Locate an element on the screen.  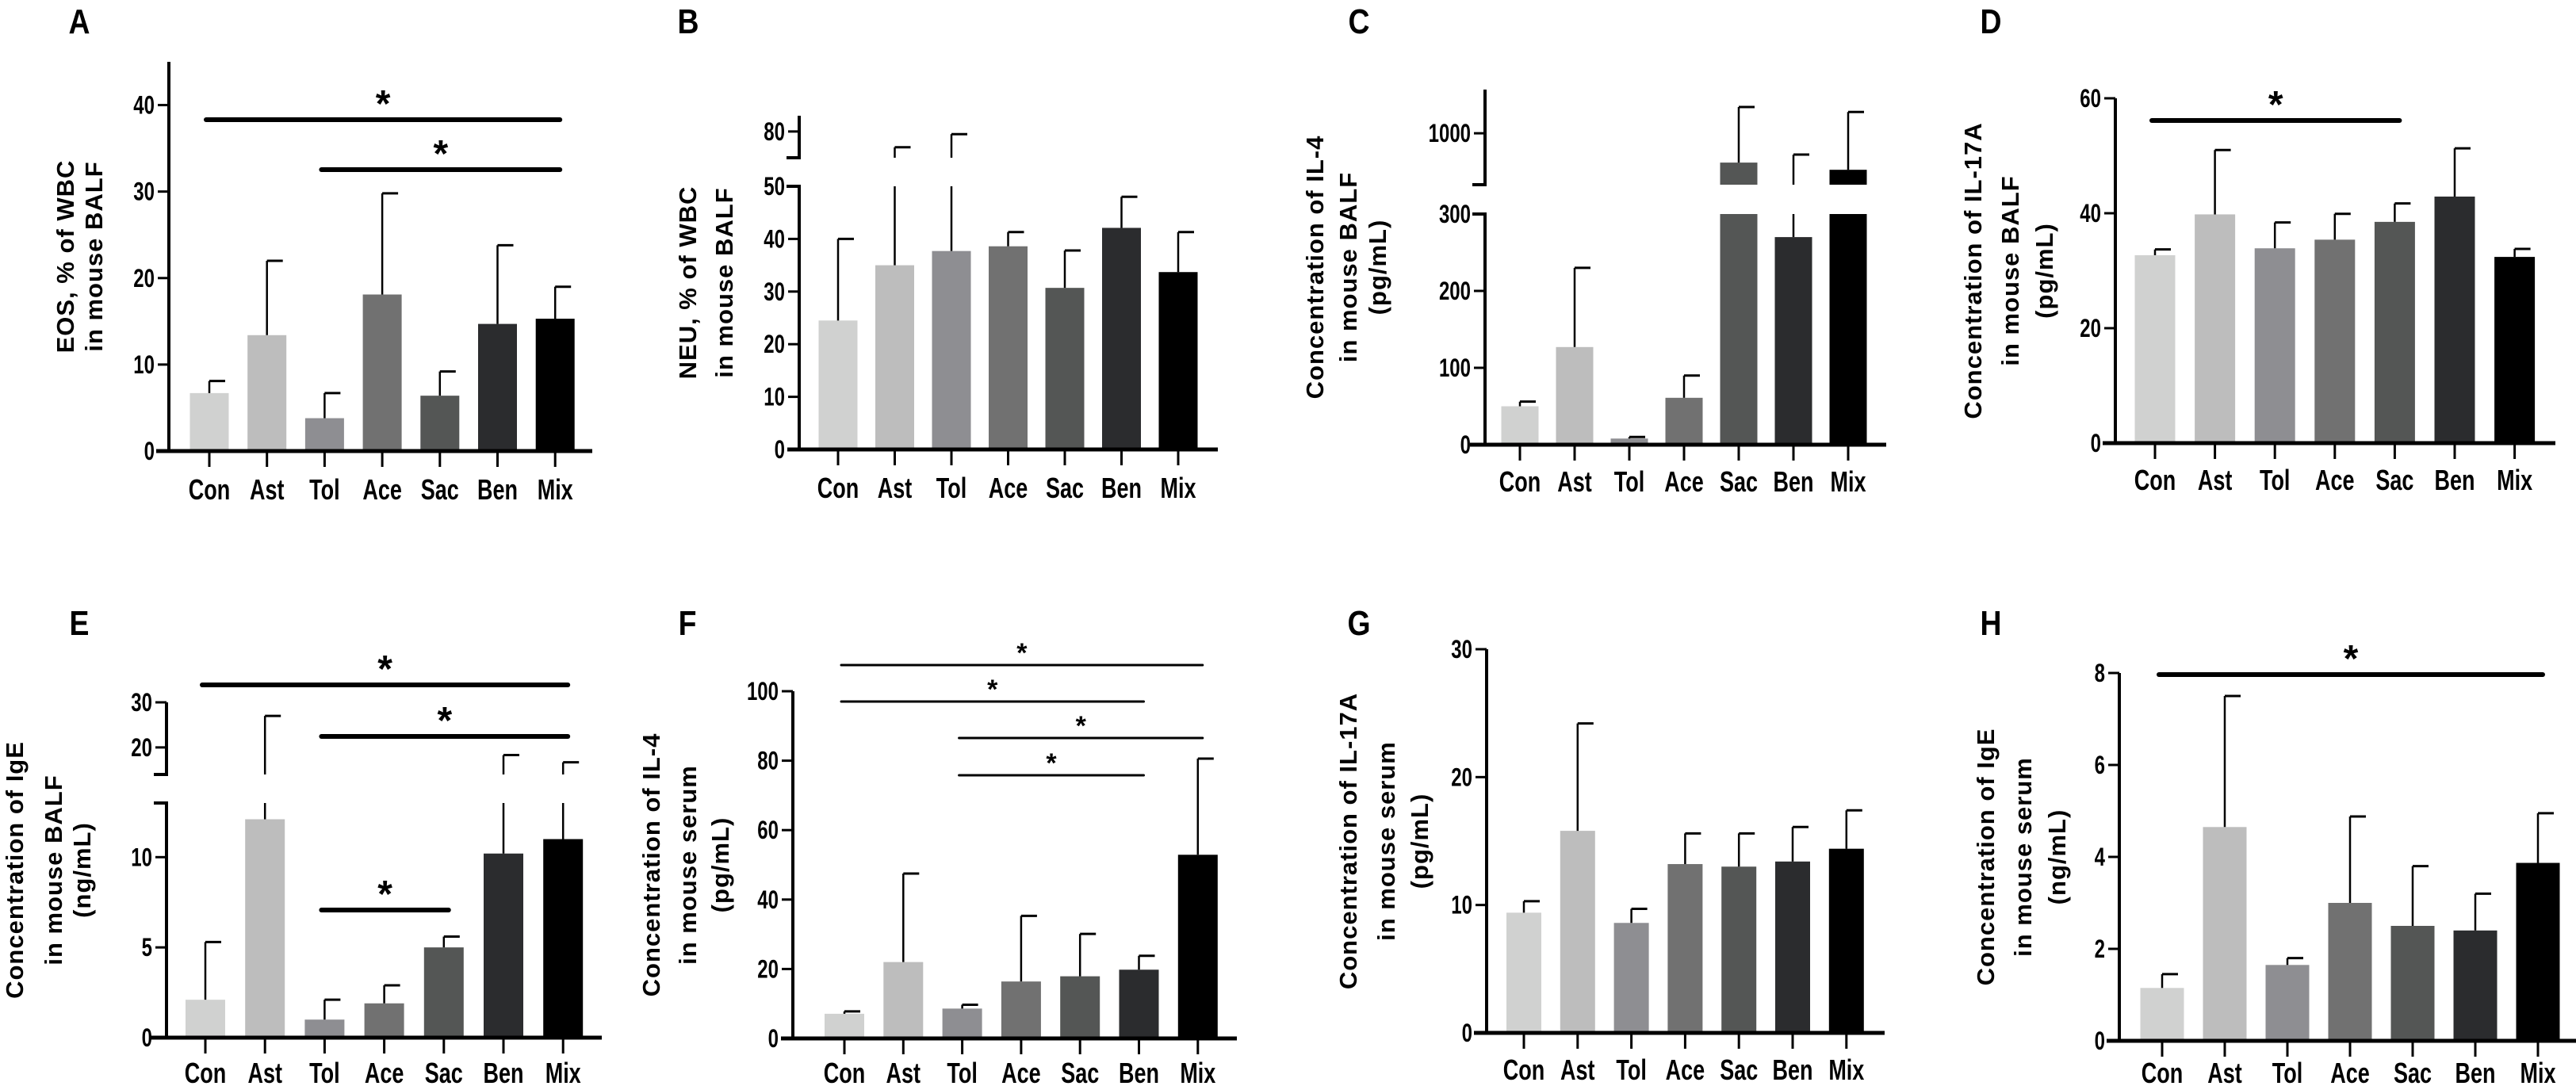
y-axis-label: EOS, % of WBC is located at coordinates (65, 257).